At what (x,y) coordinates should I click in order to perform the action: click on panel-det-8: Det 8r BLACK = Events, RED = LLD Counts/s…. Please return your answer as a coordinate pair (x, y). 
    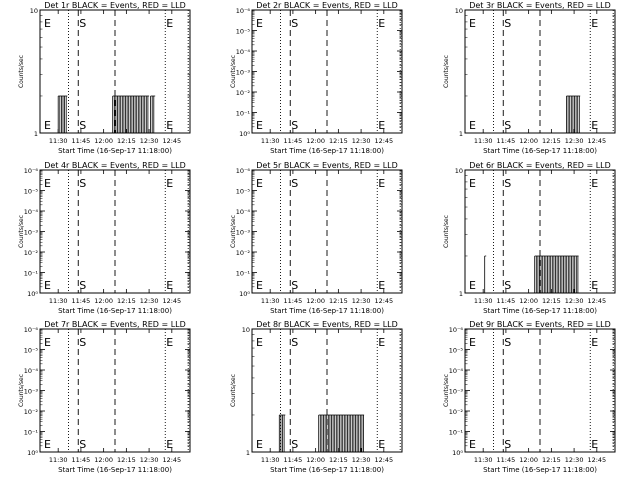
    Looking at the image, I should click on (316, 397).